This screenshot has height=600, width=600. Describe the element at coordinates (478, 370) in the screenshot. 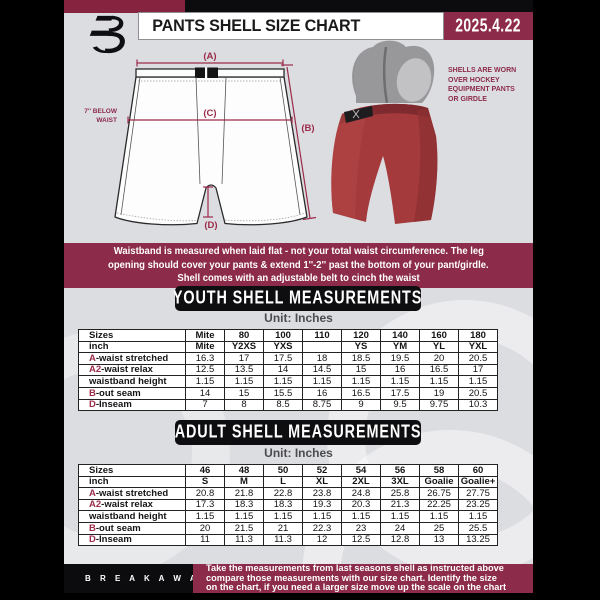

I see `table-cell: 17` at that location.